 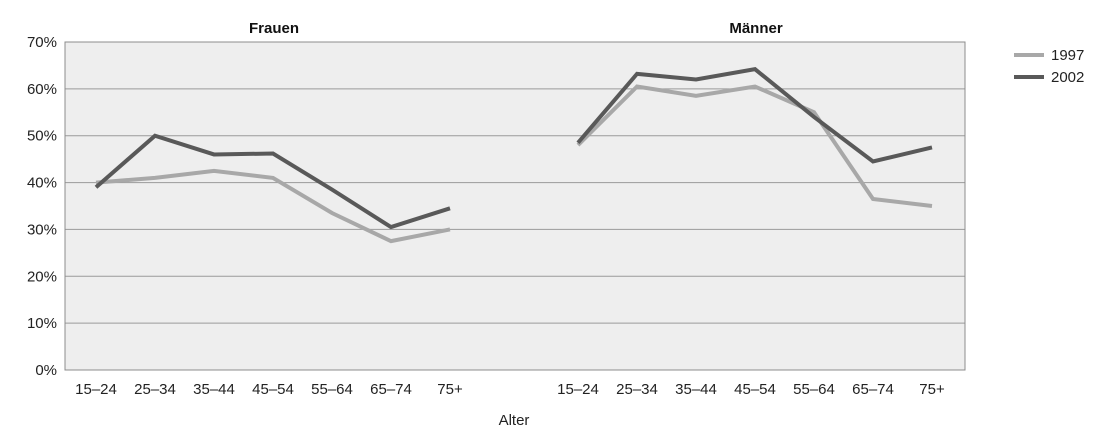 I want to click on y-tick-label: 30%, so click(x=42, y=229).